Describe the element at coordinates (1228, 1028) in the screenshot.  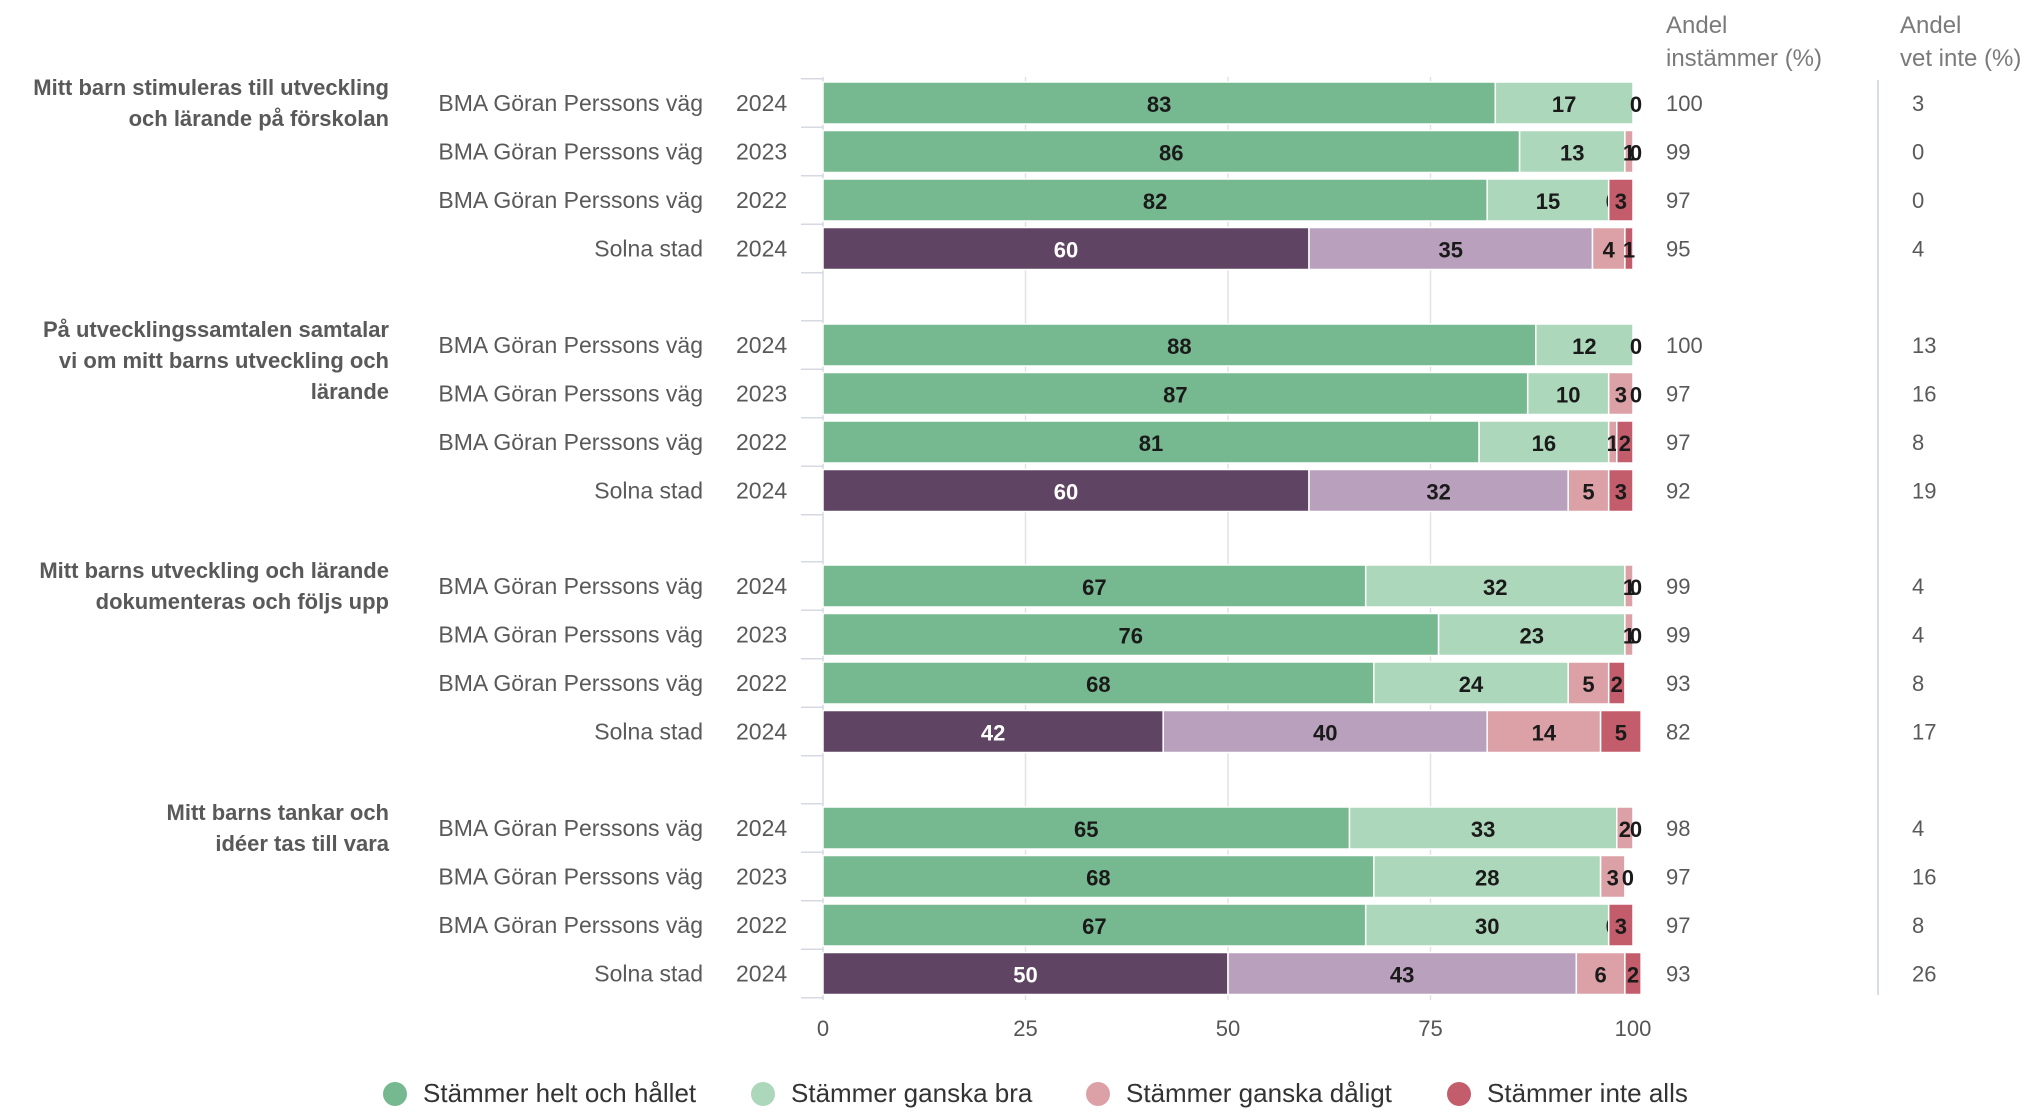
I see `x-tick-label: 50` at that location.